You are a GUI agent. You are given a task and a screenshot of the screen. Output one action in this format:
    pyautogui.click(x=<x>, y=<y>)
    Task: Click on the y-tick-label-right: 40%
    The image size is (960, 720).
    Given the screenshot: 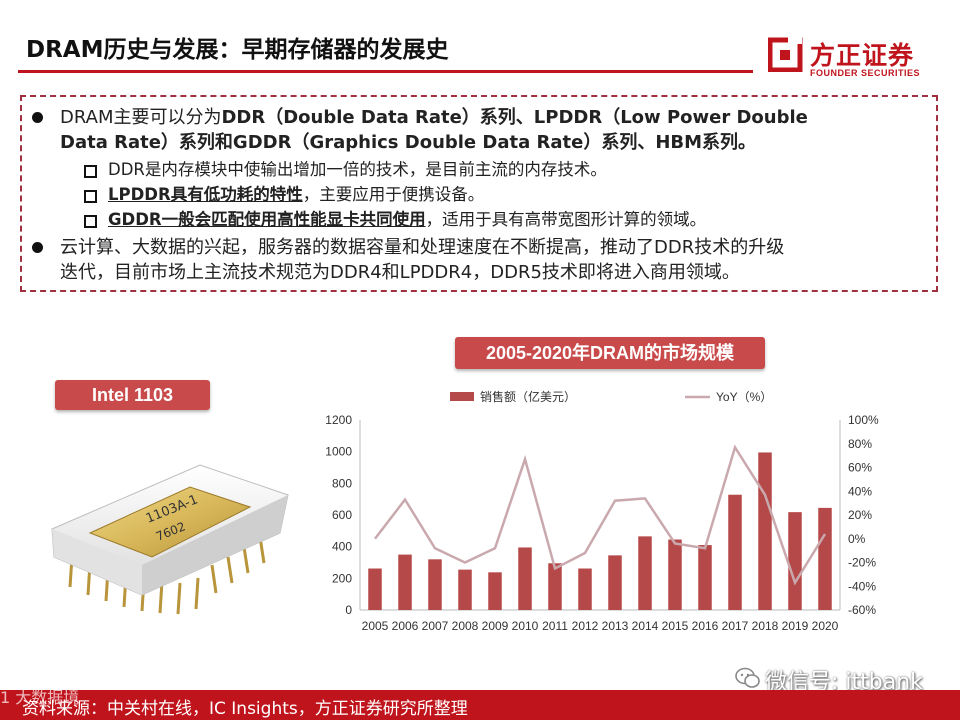 What is the action you would take?
    pyautogui.click(x=860, y=491)
    